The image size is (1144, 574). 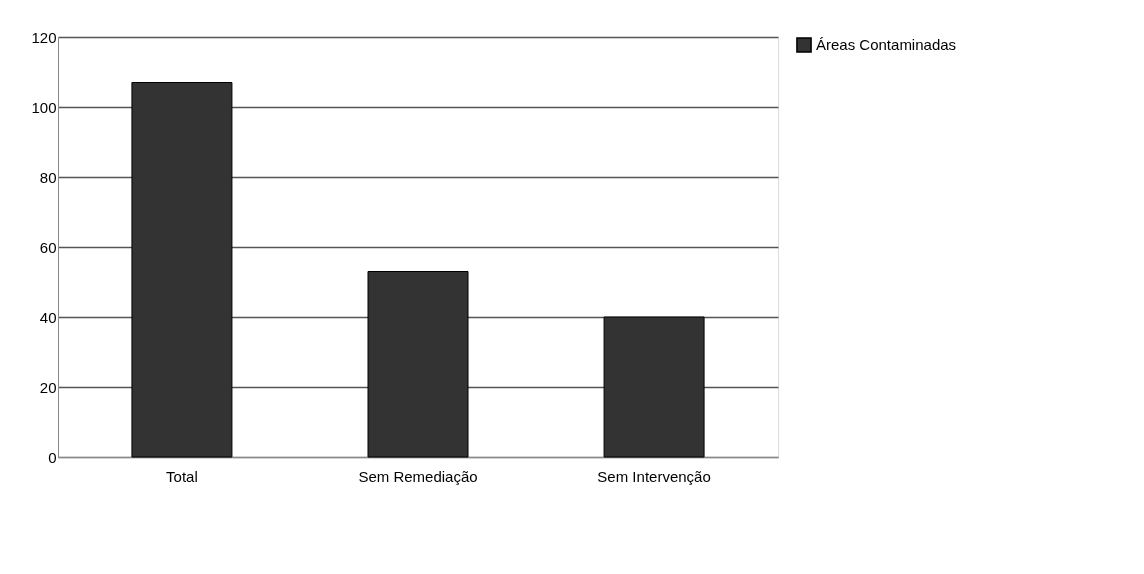 What do you see at coordinates (48, 247) in the screenshot?
I see `y-tick-label: 60` at bounding box center [48, 247].